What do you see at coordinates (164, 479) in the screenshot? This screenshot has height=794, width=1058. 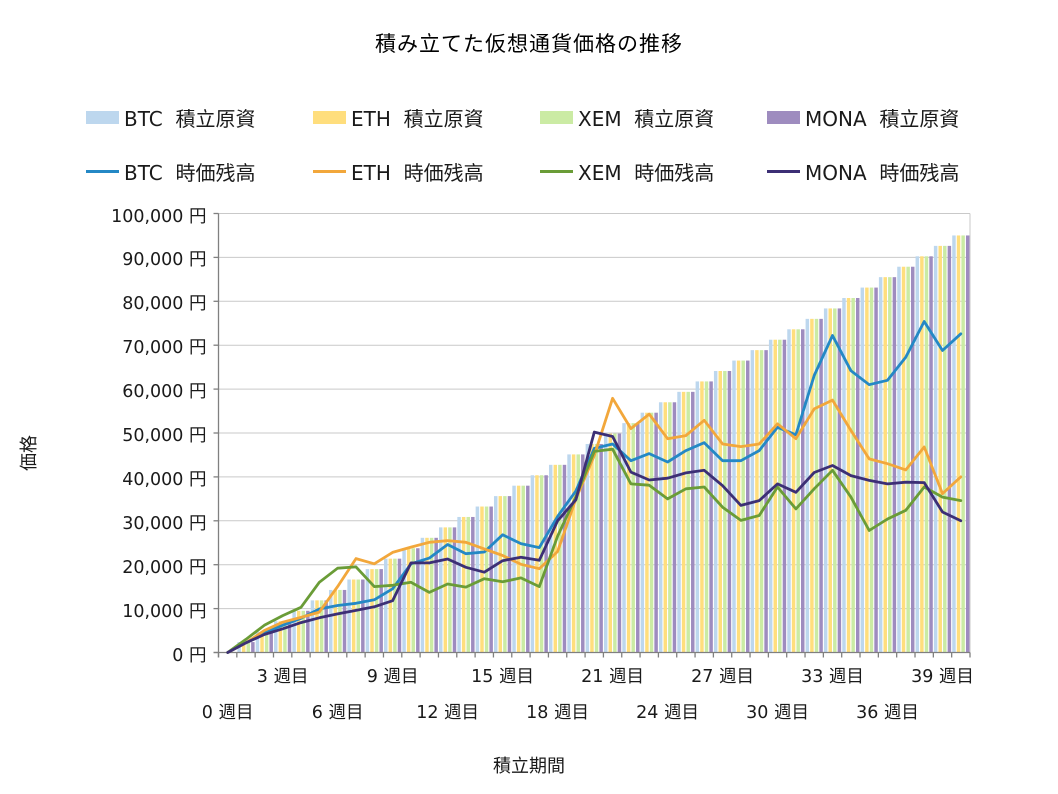 I see `y-axis-tick-label: 40,000 円` at bounding box center [164, 479].